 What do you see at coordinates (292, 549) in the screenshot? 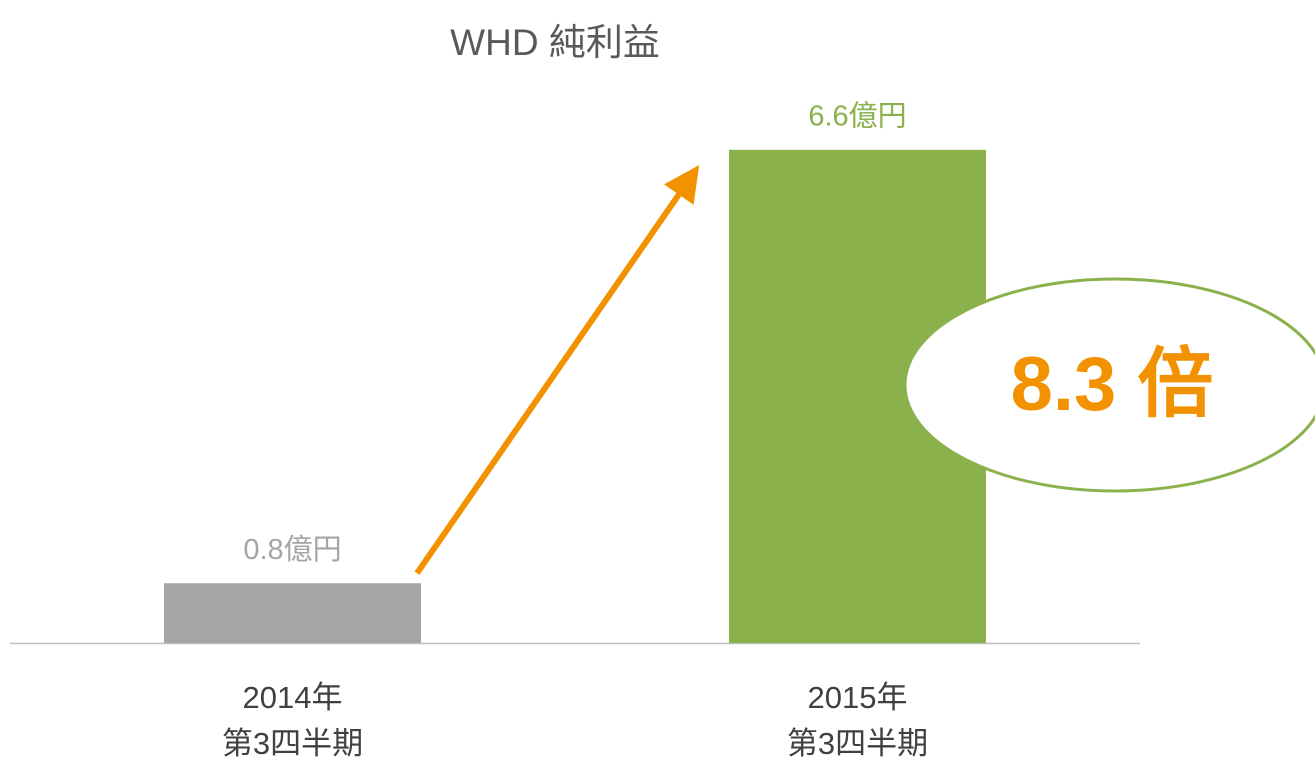
I see `value-label: 0.8億円` at bounding box center [292, 549].